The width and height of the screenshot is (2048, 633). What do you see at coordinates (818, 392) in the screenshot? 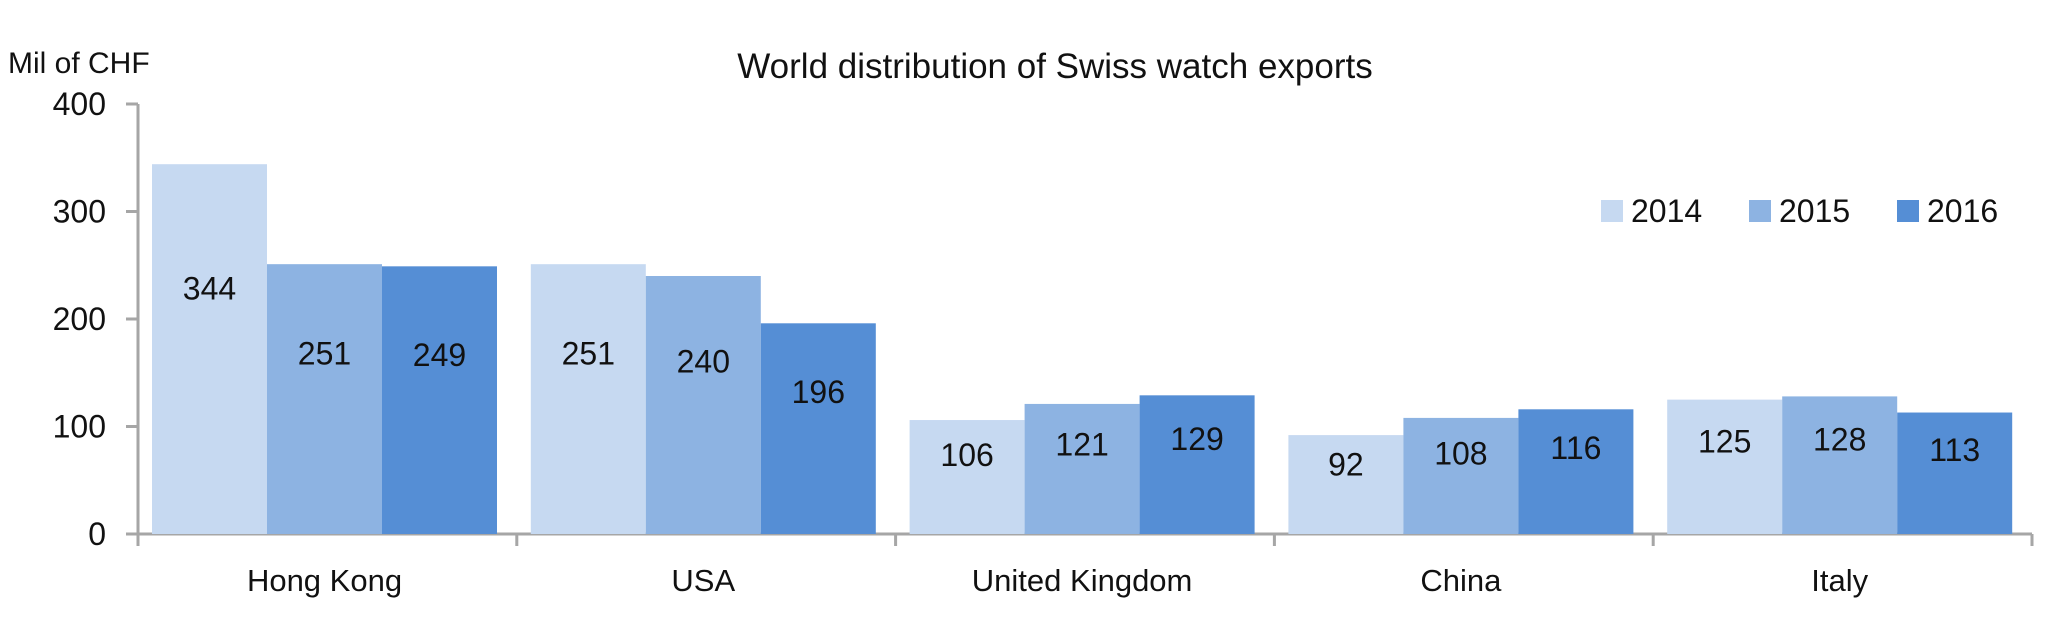
I see `data-label: 196` at bounding box center [818, 392].